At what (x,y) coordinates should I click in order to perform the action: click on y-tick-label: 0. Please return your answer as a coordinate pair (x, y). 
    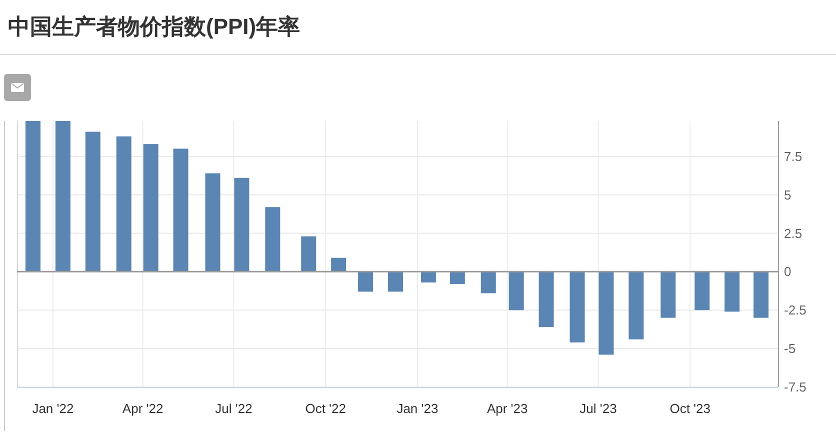
    Looking at the image, I should click on (788, 272).